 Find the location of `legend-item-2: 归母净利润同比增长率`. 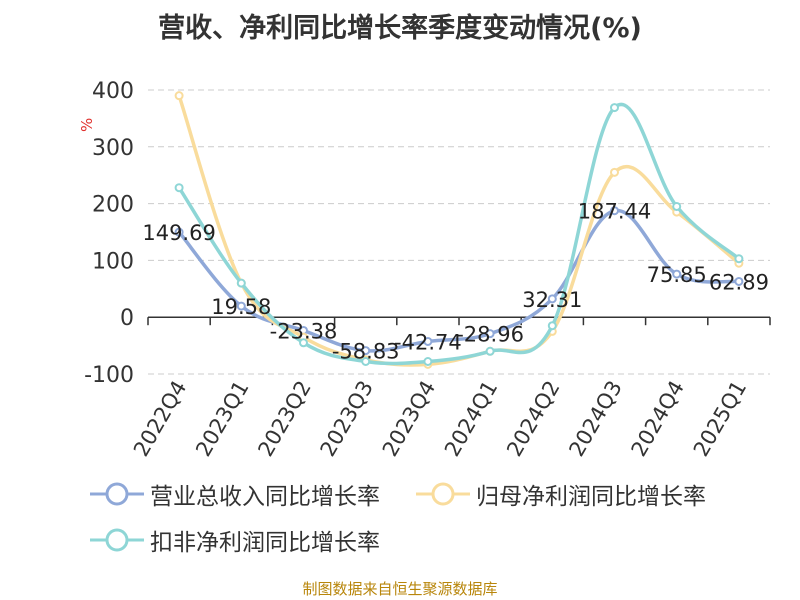

legend-item-2: 归母净利润同比增长率 is located at coordinates (560, 494).